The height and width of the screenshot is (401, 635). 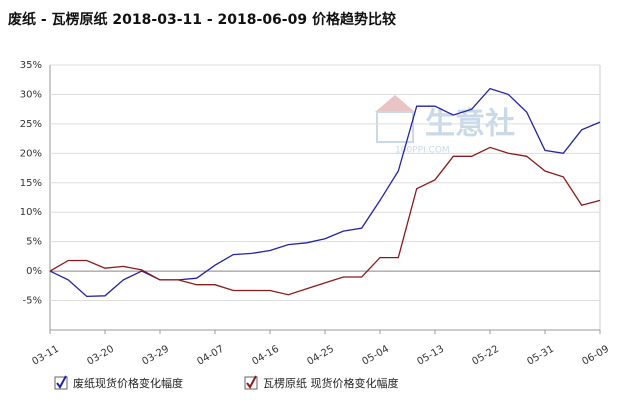 What do you see at coordinates (430, 356) in the screenshot?
I see `x-tick-label: 05-13` at bounding box center [430, 356].